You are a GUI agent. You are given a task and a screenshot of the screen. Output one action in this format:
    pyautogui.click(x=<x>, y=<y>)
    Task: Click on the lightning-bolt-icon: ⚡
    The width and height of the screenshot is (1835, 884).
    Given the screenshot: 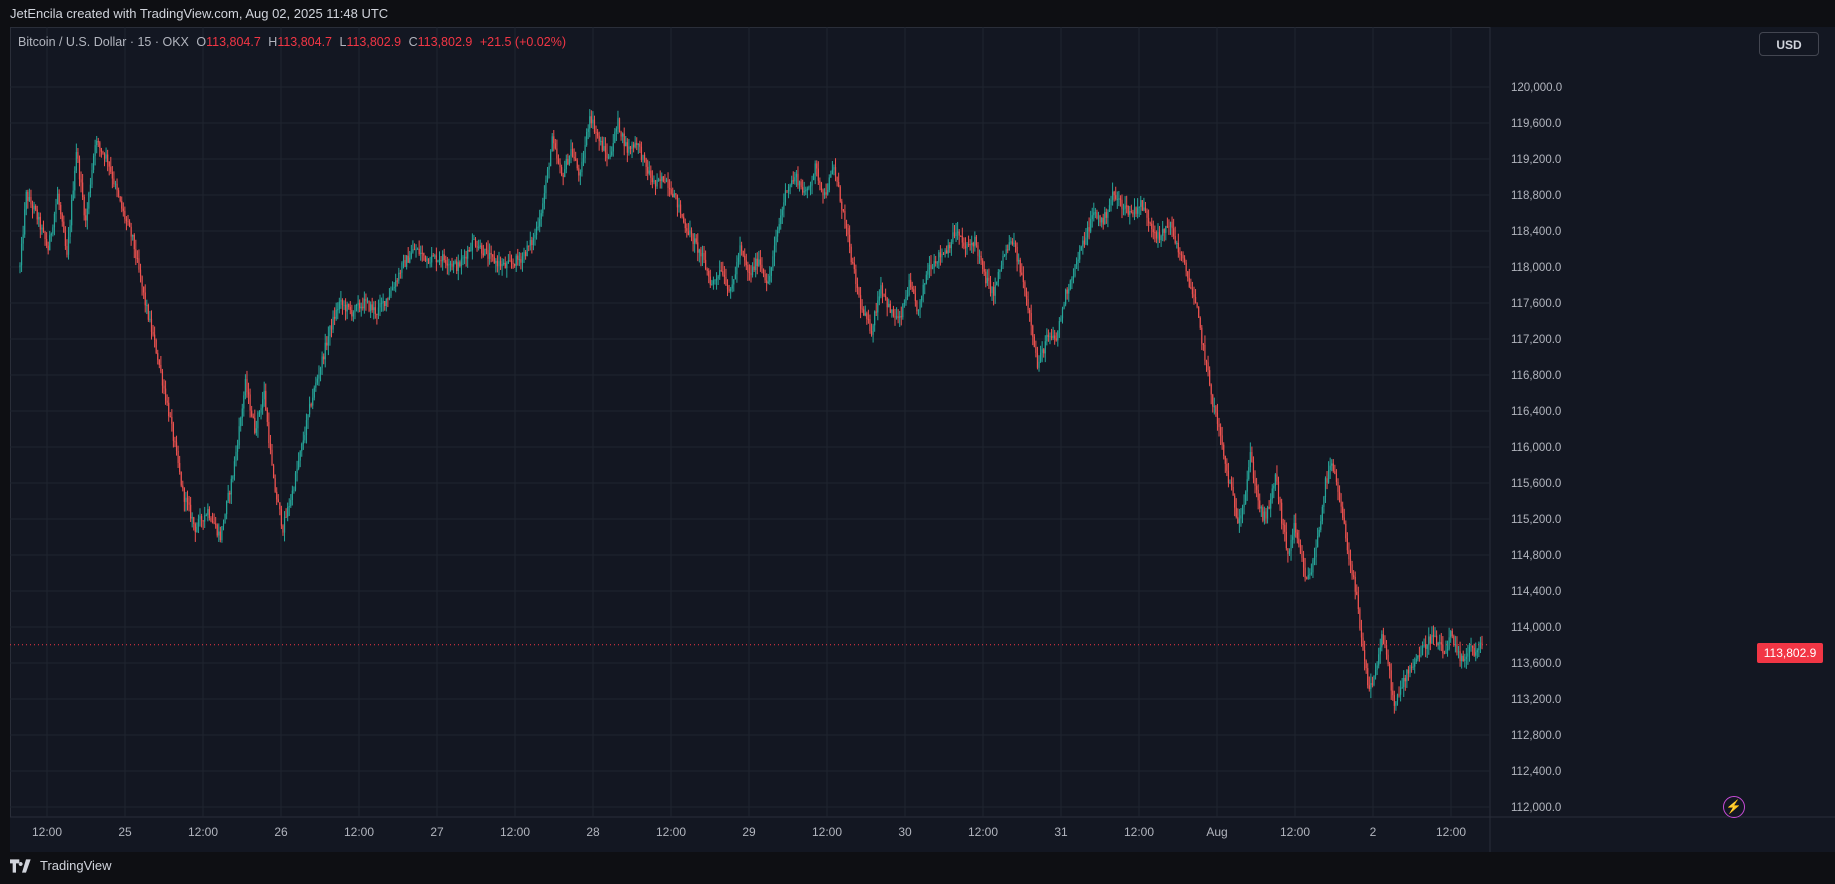 What is the action you would take?
    pyautogui.click(x=1734, y=807)
    